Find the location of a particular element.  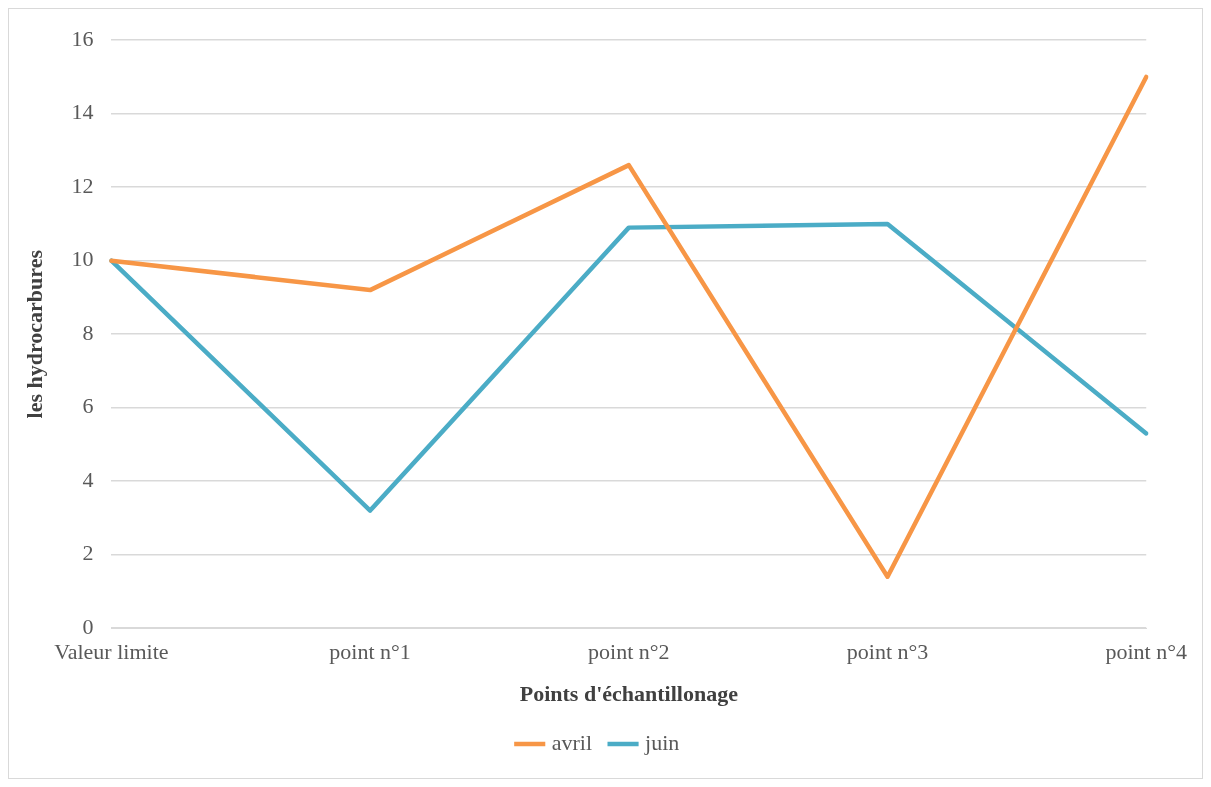

x-tick-label: point n°2 is located at coordinates (629, 652).